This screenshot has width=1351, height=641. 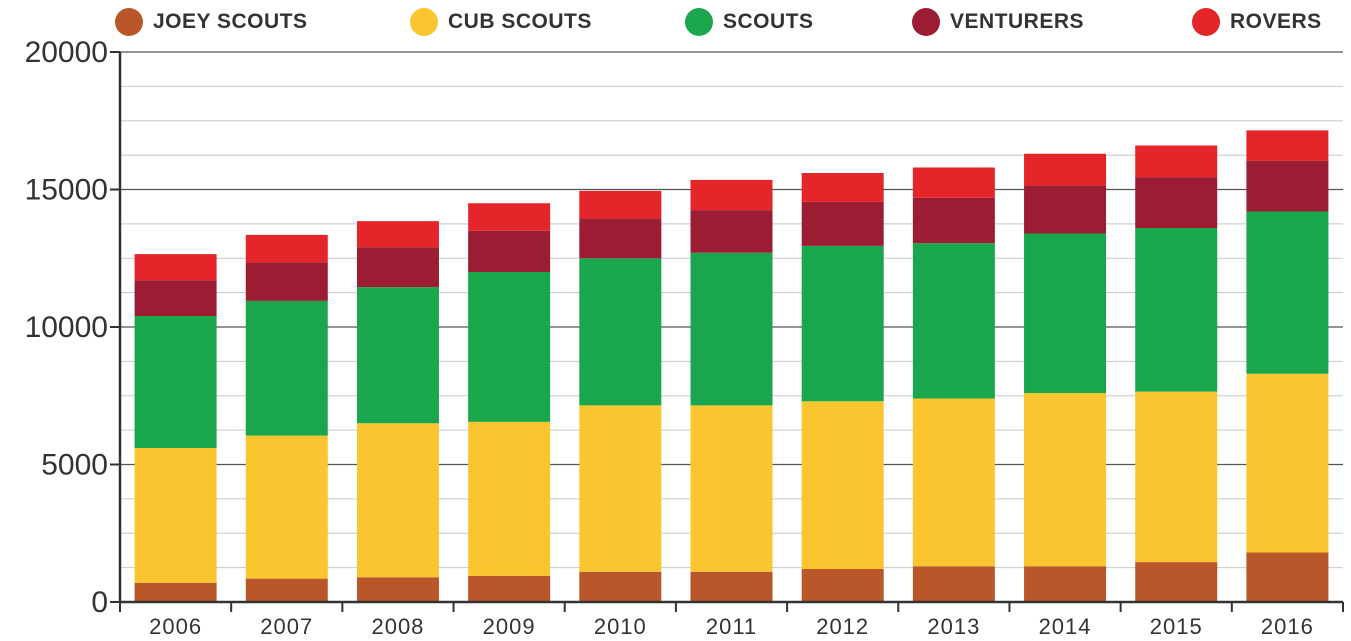 I want to click on bar-segment-venturers-2007, so click(x=286, y=281).